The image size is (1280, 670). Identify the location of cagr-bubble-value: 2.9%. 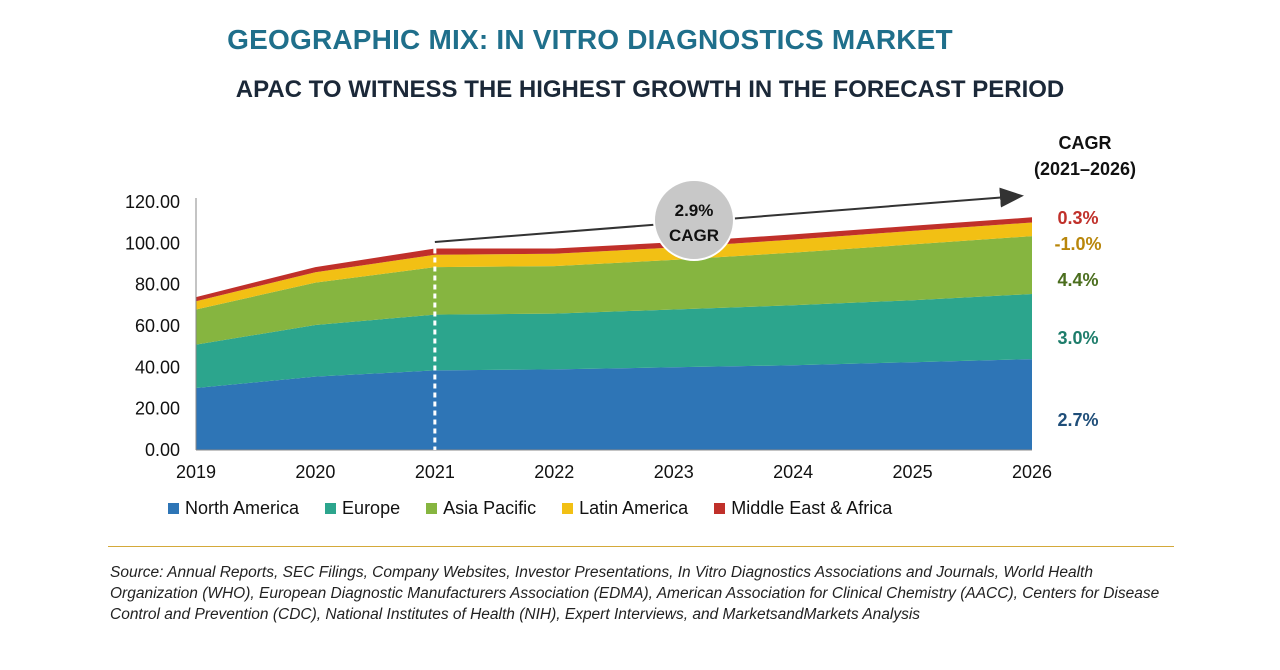
(694, 210).